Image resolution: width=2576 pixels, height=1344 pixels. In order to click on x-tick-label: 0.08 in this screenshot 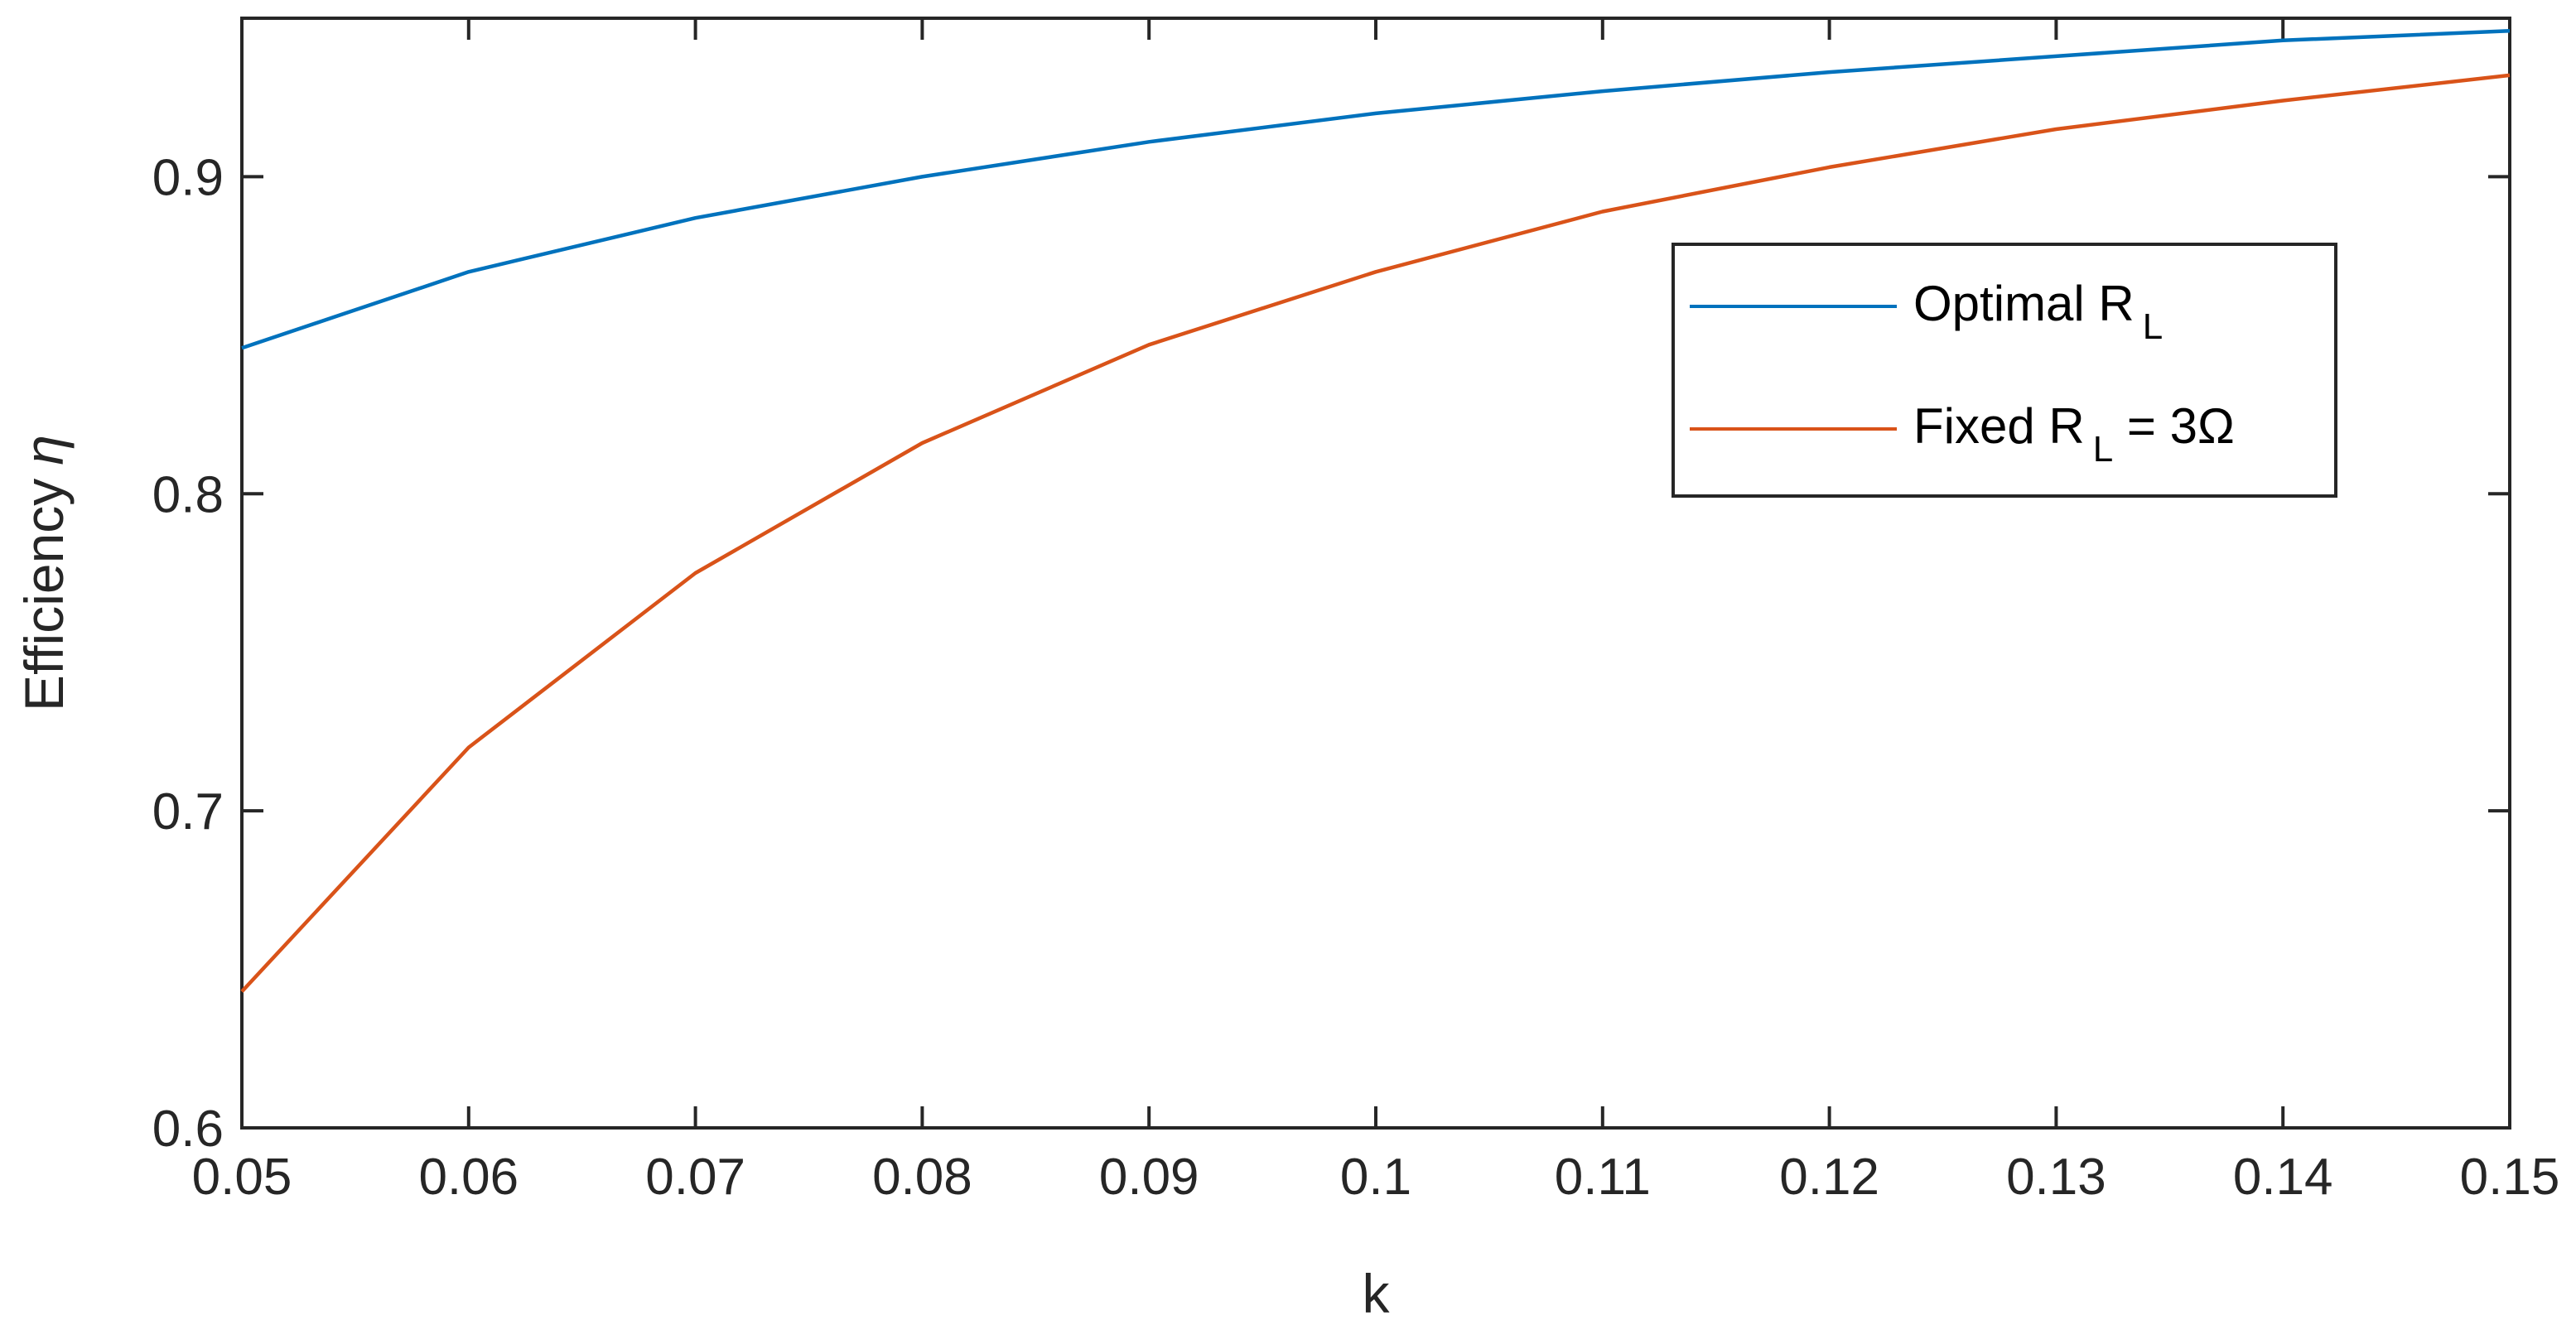, I will do `click(922, 1178)`.